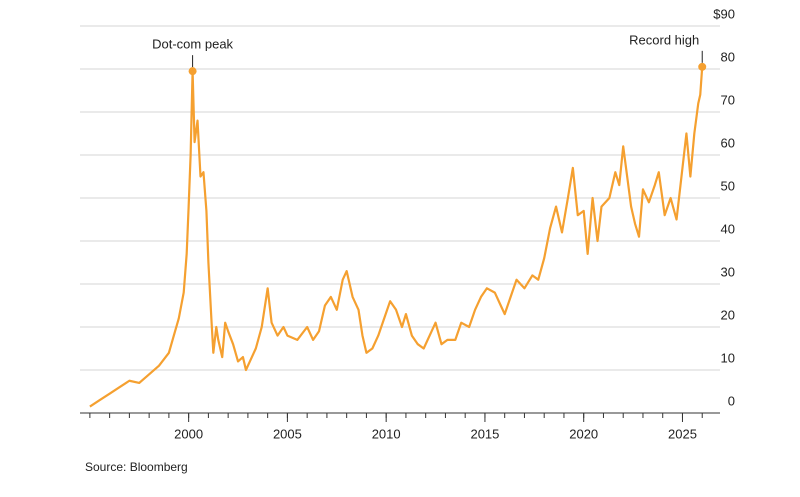 This screenshot has width=800, height=497. Describe the element at coordinates (728, 56) in the screenshot. I see `y-tick-label: 80` at that location.